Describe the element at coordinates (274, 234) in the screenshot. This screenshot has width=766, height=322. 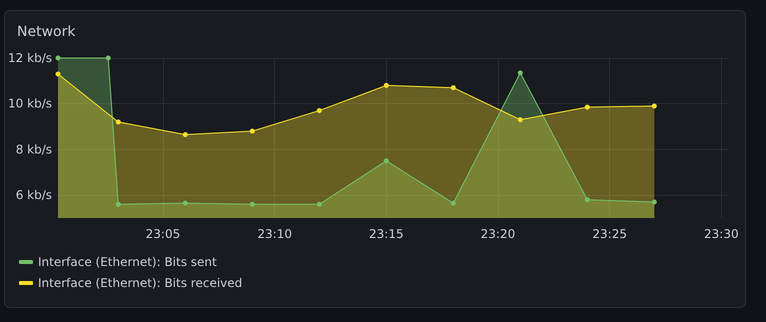
I see `x-tick-label: 23:10` at that location.